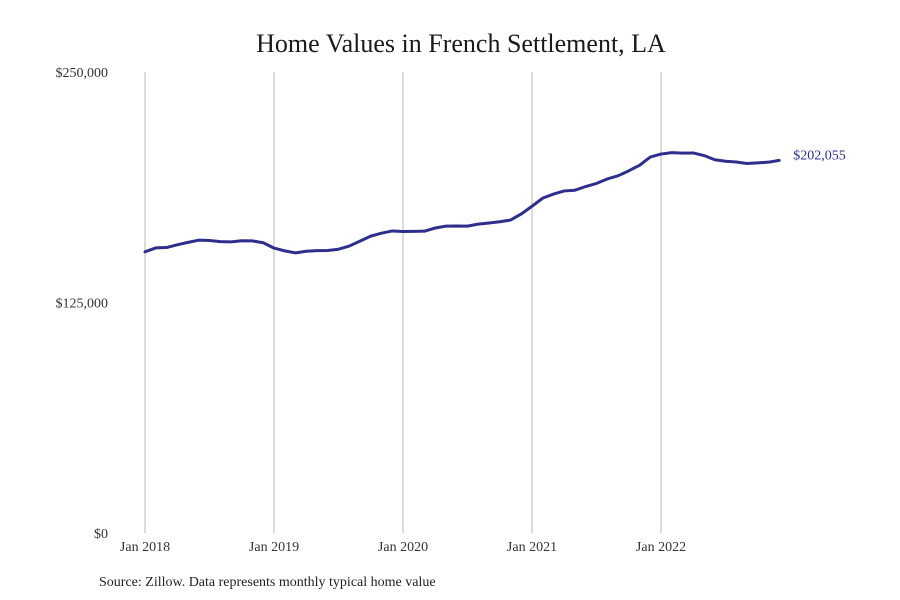 This screenshot has width=900, height=600. What do you see at coordinates (274, 547) in the screenshot?
I see `x-tick-label: Jan 2019` at bounding box center [274, 547].